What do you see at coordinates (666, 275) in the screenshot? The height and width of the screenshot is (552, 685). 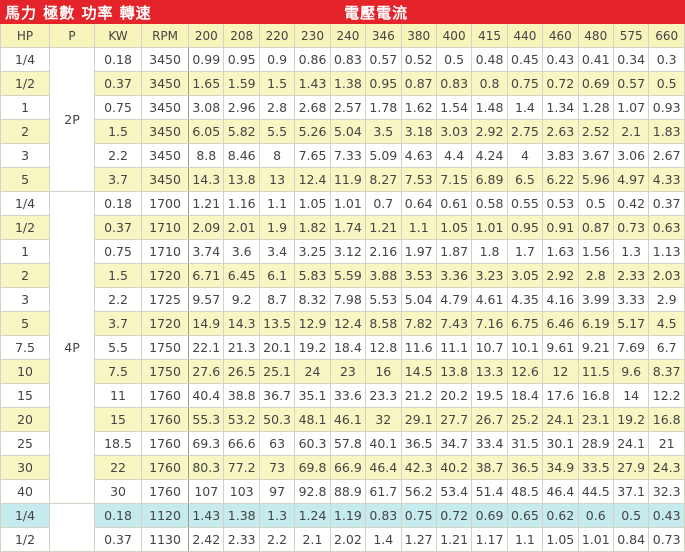 I see `current-cell: 2.03` at bounding box center [666, 275].